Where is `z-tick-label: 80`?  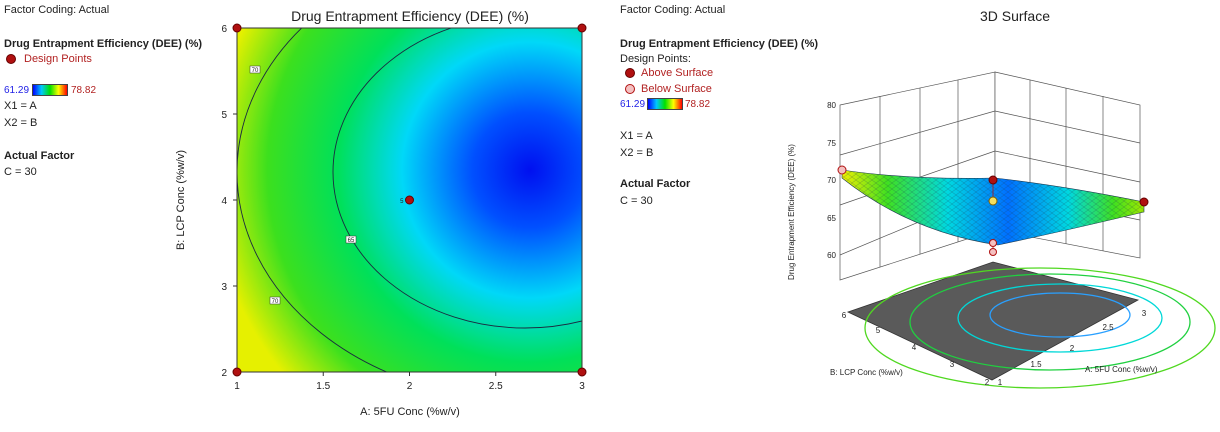
z-tick-label: 80 is located at coordinates (831, 105).